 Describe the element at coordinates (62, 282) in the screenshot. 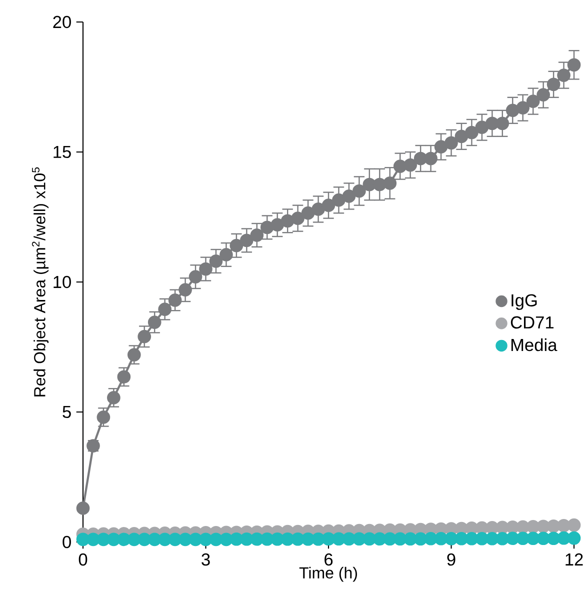

I see `y-tick-label: 10` at that location.